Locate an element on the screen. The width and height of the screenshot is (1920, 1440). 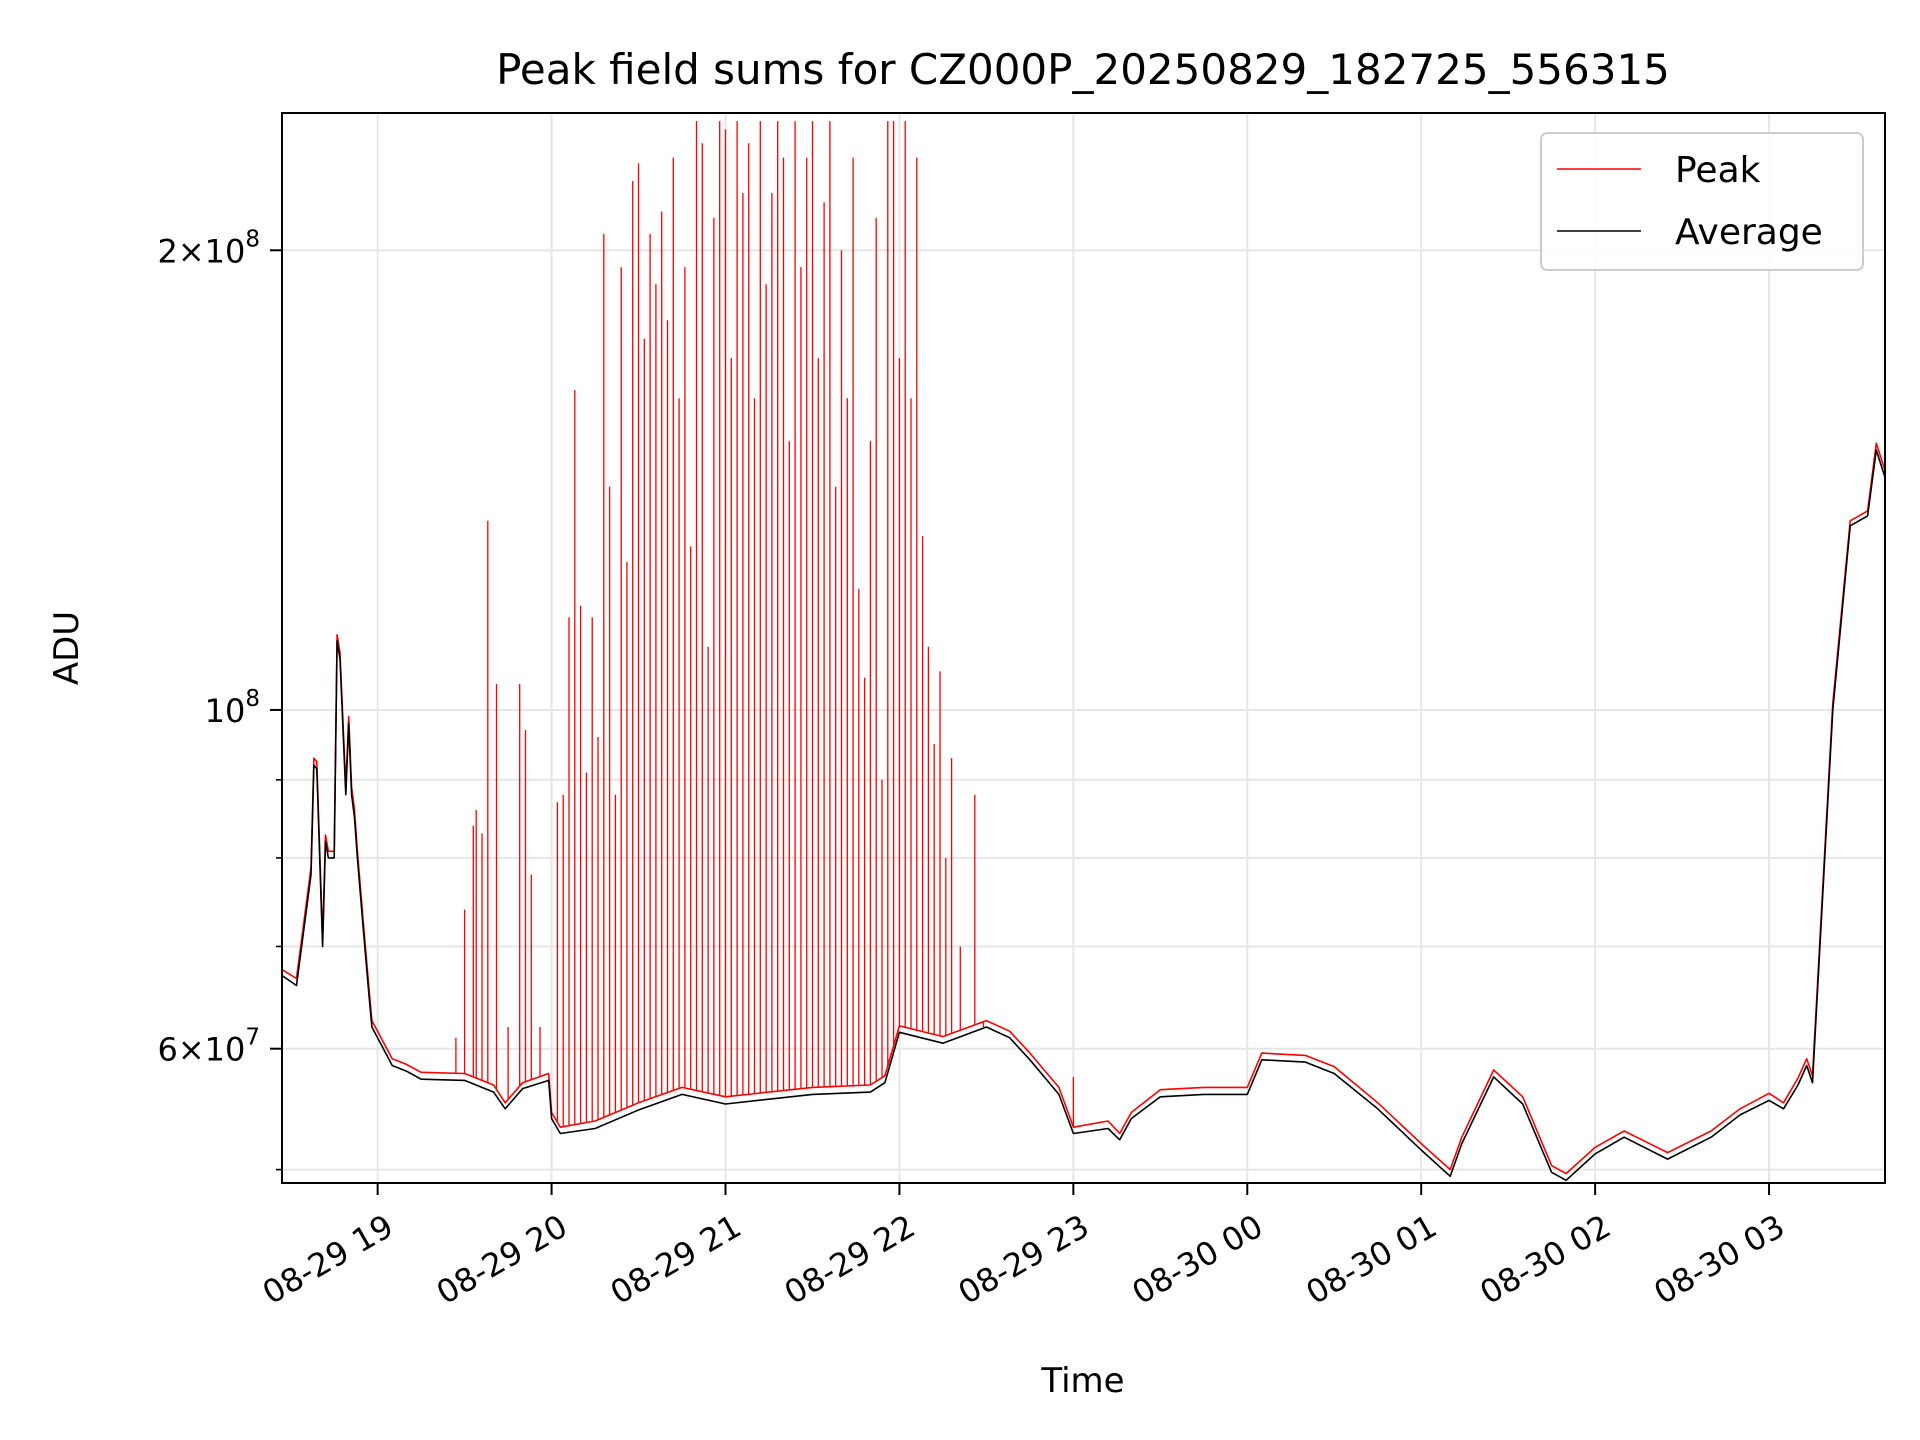
y-tick-label: 108 is located at coordinates (232, 708).